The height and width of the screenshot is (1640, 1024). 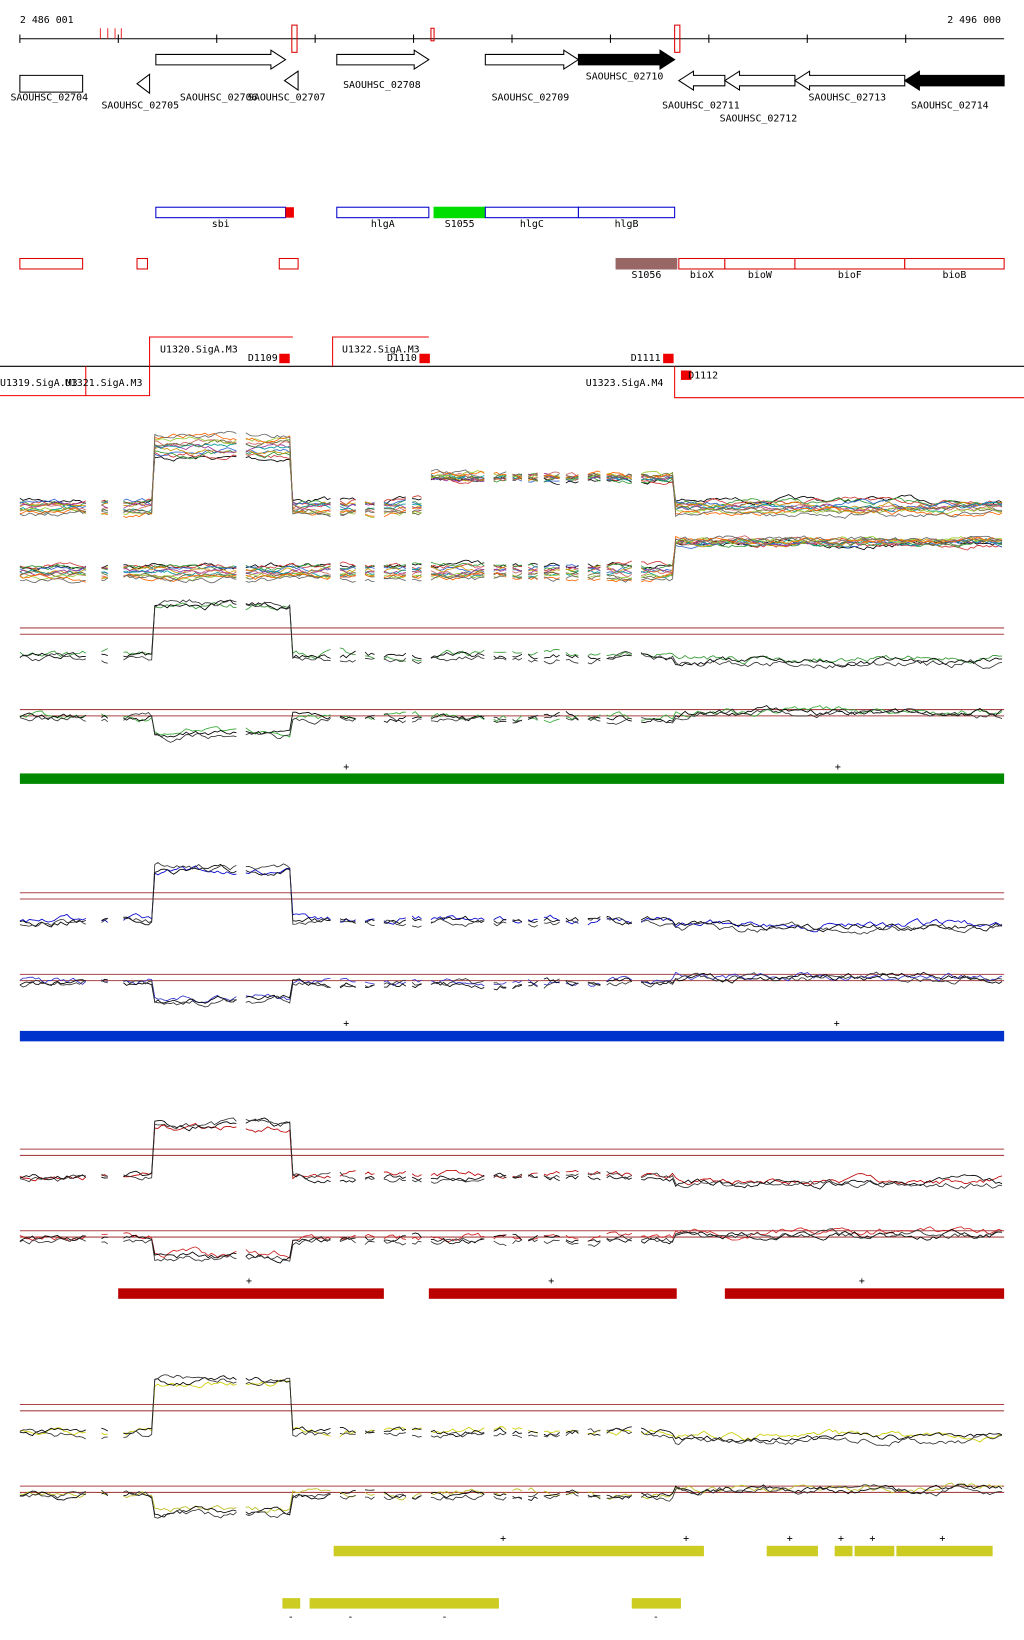 What do you see at coordinates (850, 275) in the screenshot?
I see `feature-label: bioF` at bounding box center [850, 275].